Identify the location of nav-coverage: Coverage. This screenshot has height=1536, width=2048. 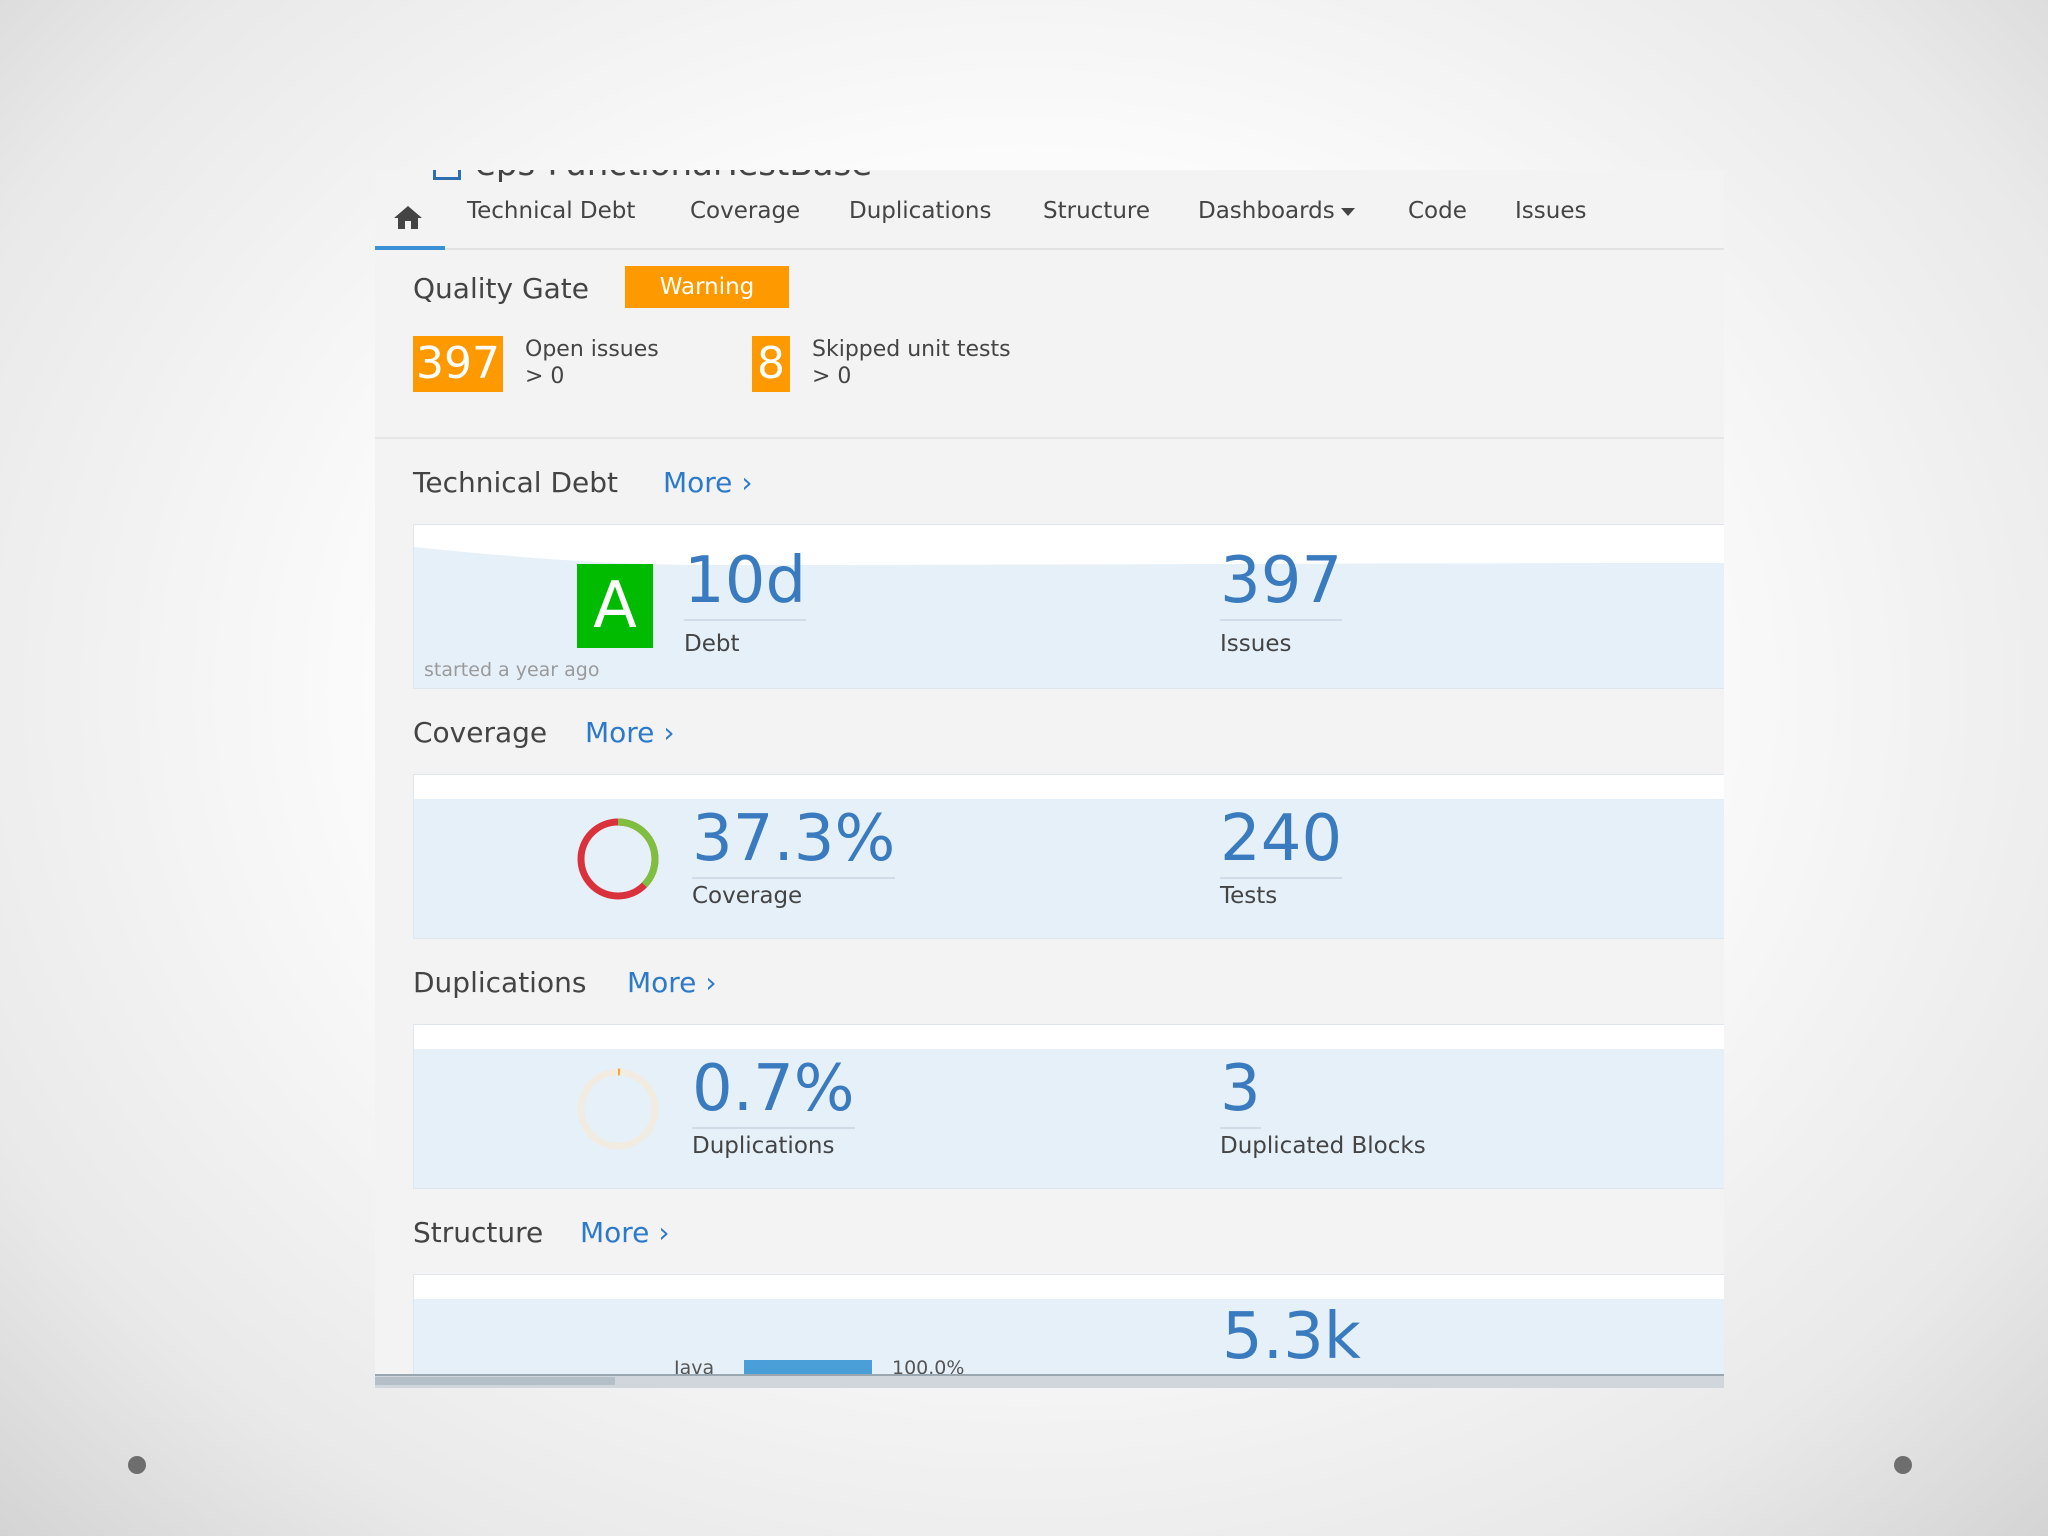
(745, 211).